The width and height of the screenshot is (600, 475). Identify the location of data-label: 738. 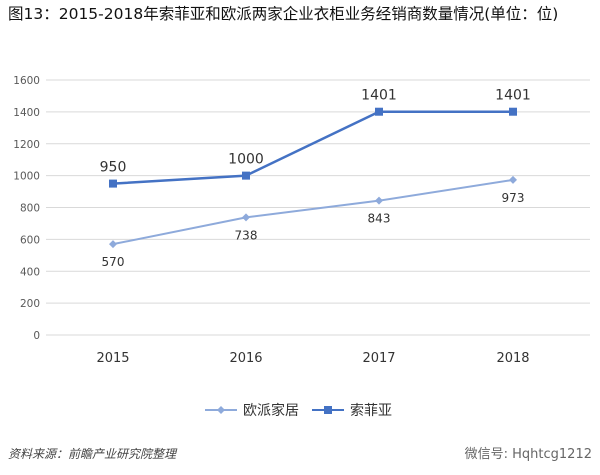
(246, 235).